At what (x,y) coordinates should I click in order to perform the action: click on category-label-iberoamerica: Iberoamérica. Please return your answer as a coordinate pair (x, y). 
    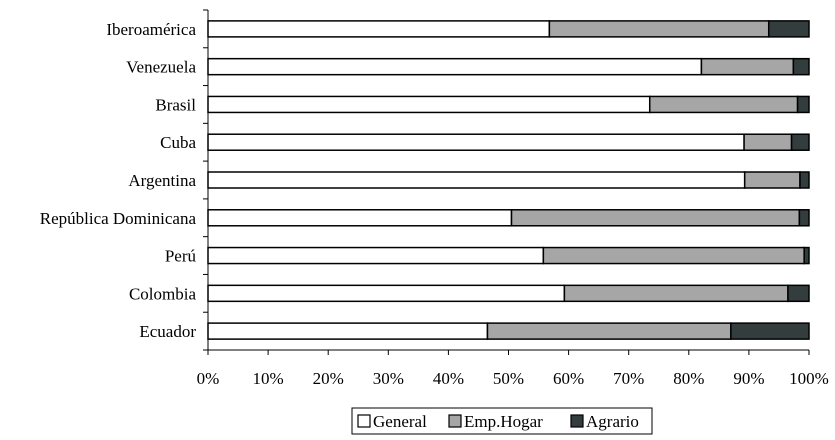
    Looking at the image, I should click on (151, 29).